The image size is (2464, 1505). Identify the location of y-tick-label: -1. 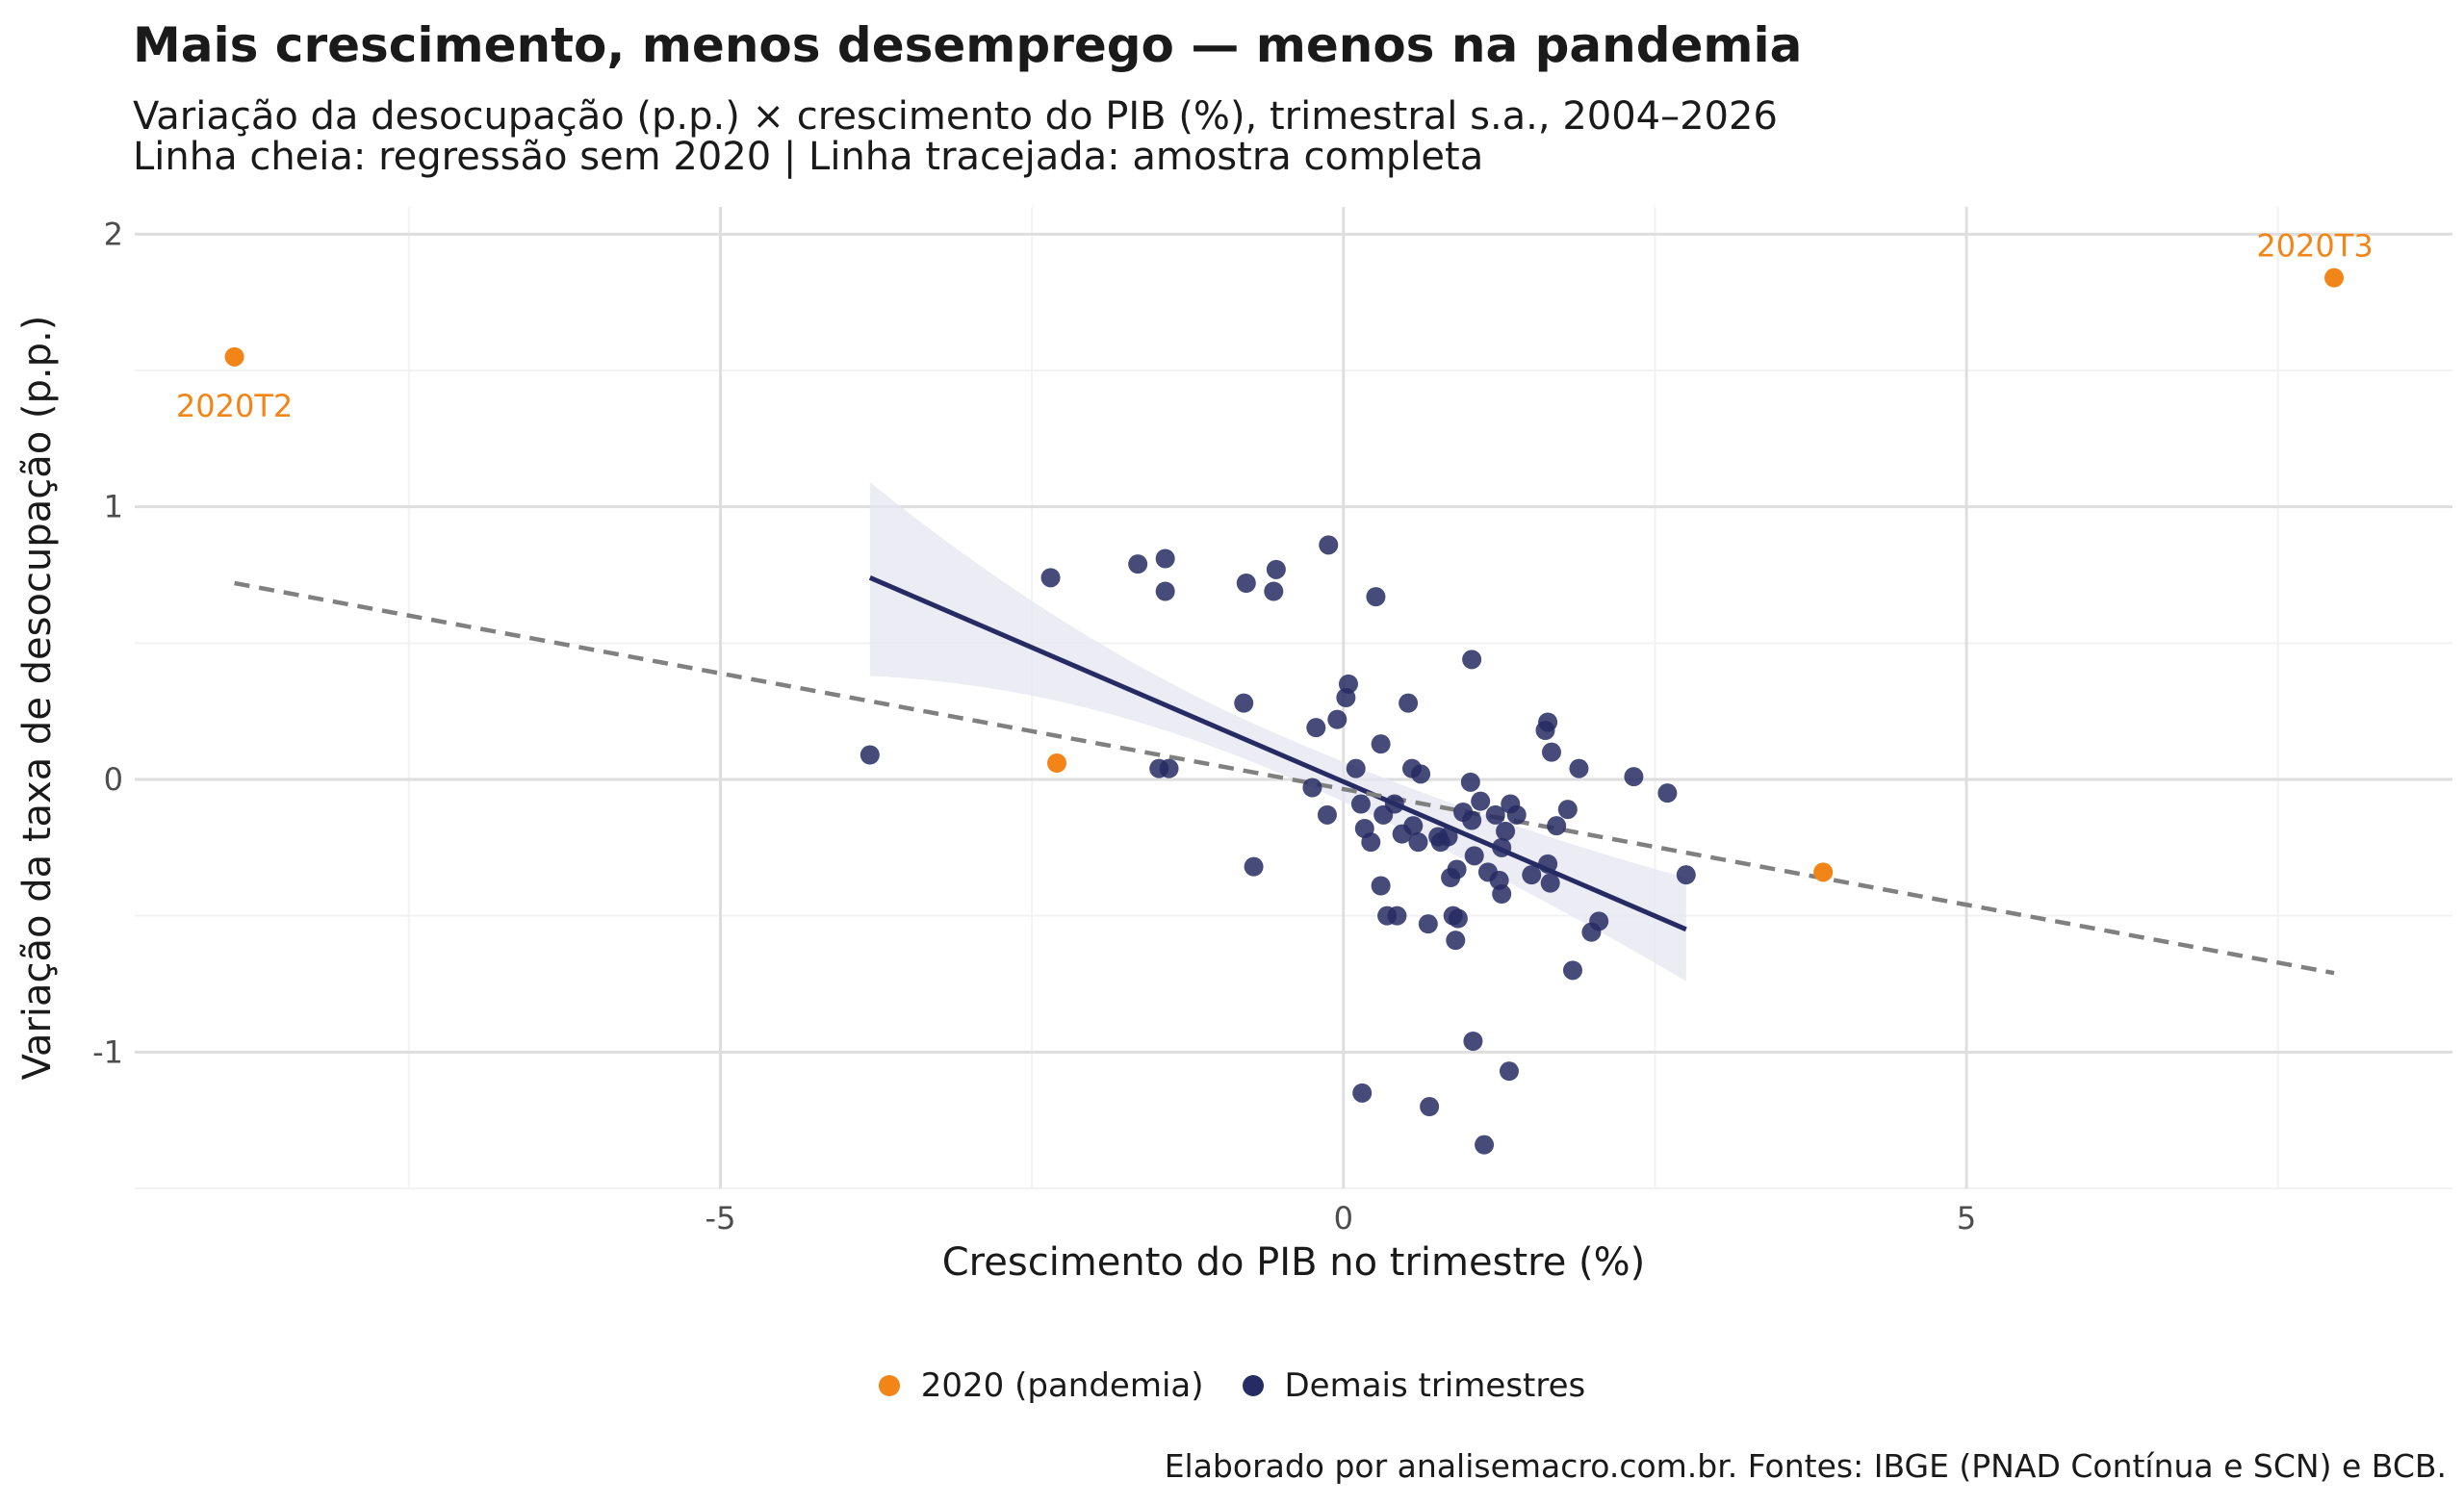
(107, 1052).